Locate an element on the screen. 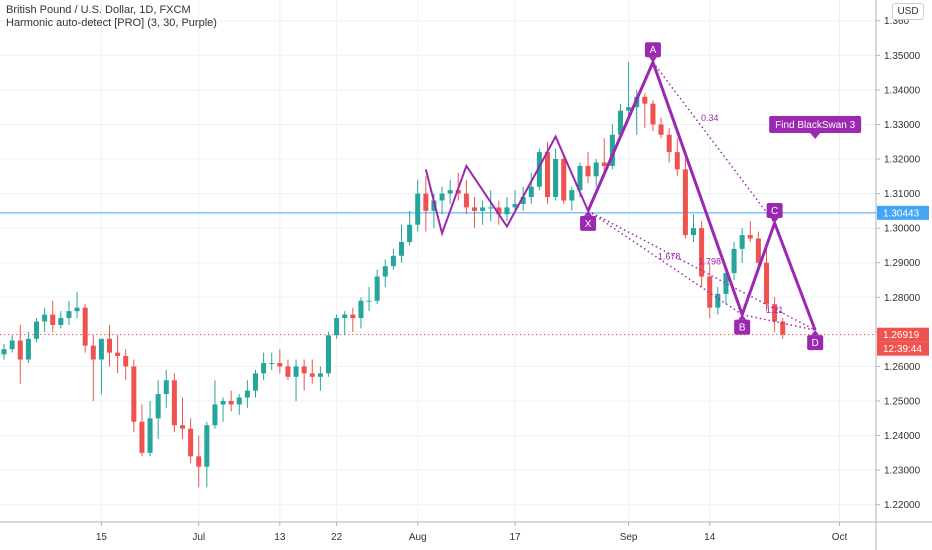 The width and height of the screenshot is (932, 550). y-tick-label: 1.32000 is located at coordinates (902, 160).